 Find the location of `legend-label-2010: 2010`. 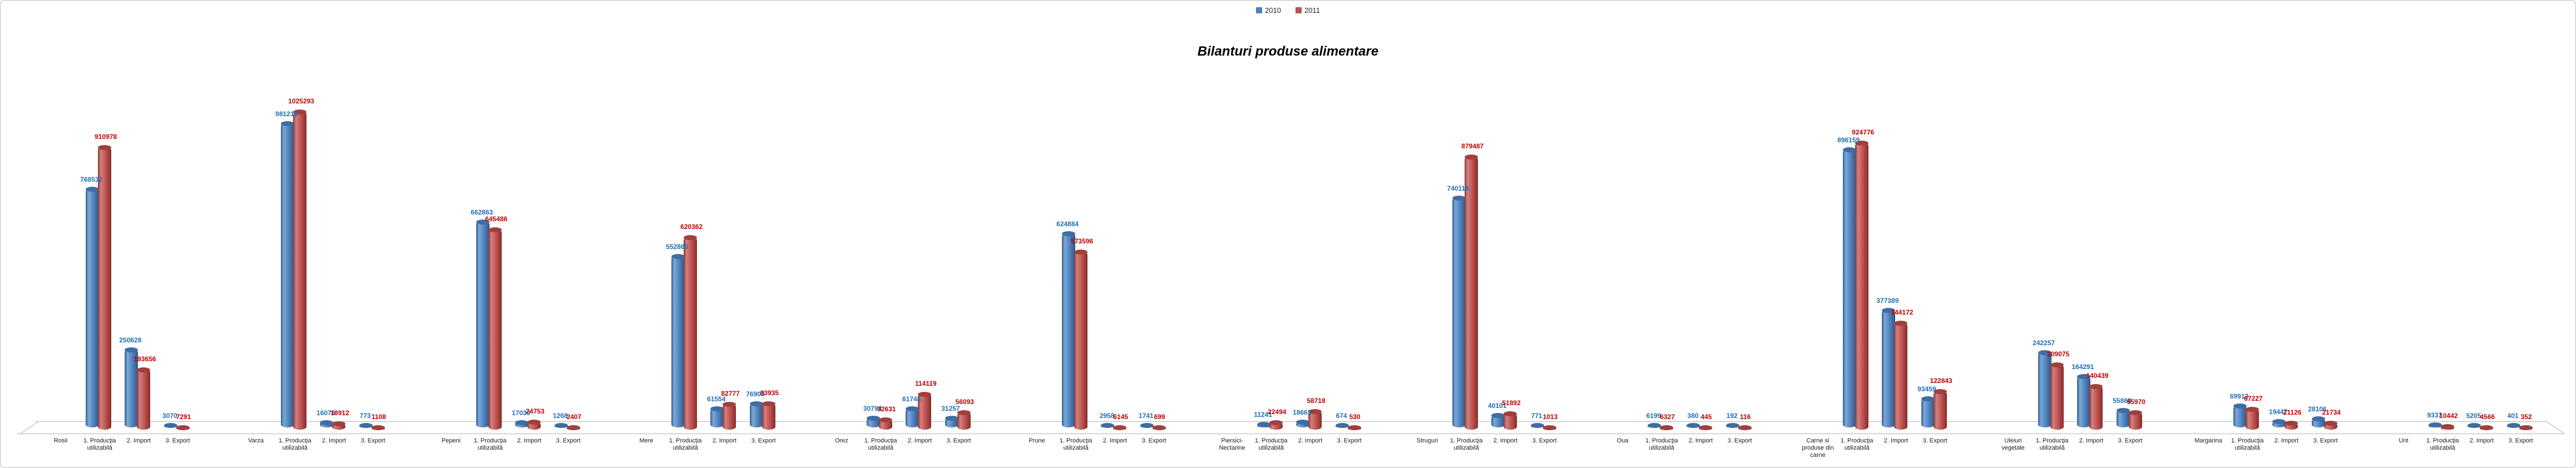

legend-label-2010: 2010 is located at coordinates (1273, 10).